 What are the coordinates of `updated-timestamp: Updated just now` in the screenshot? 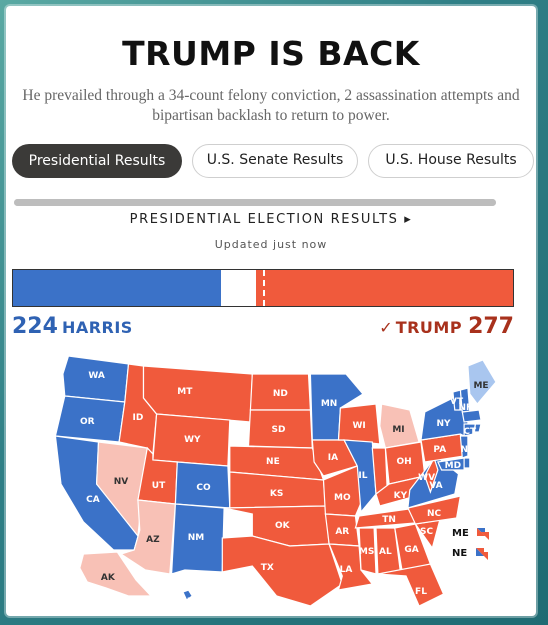 It's located at (271, 244).